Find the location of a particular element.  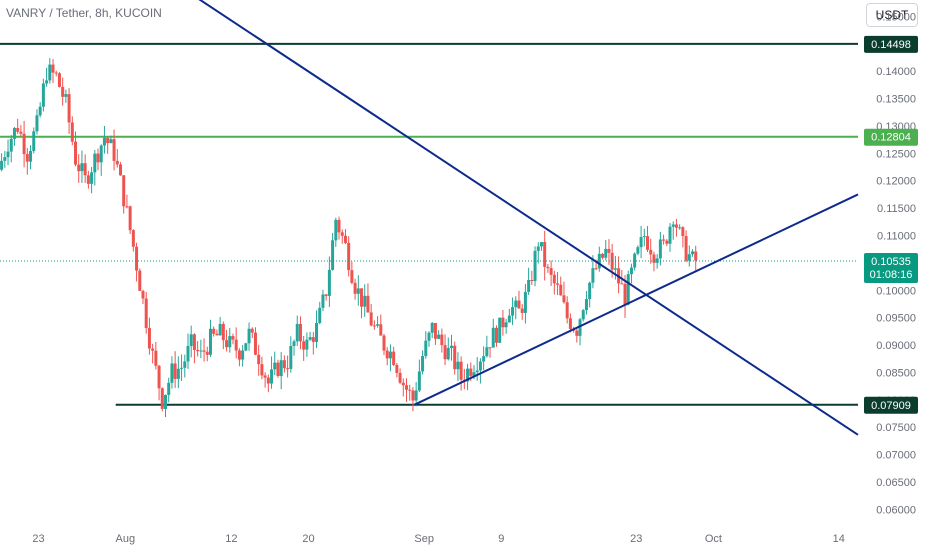

chart-title: VANRY / Tether, 8h, KUCOIN is located at coordinates (84, 13).